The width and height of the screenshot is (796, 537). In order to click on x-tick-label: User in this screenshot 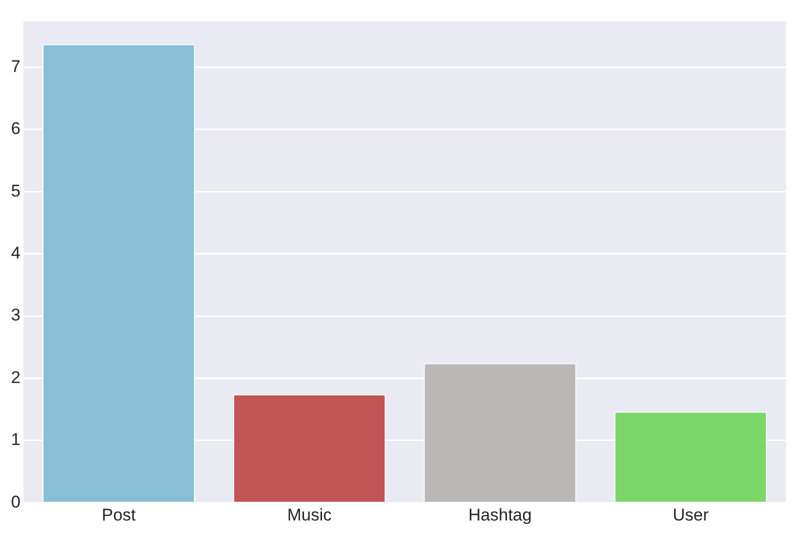, I will do `click(690, 514)`.